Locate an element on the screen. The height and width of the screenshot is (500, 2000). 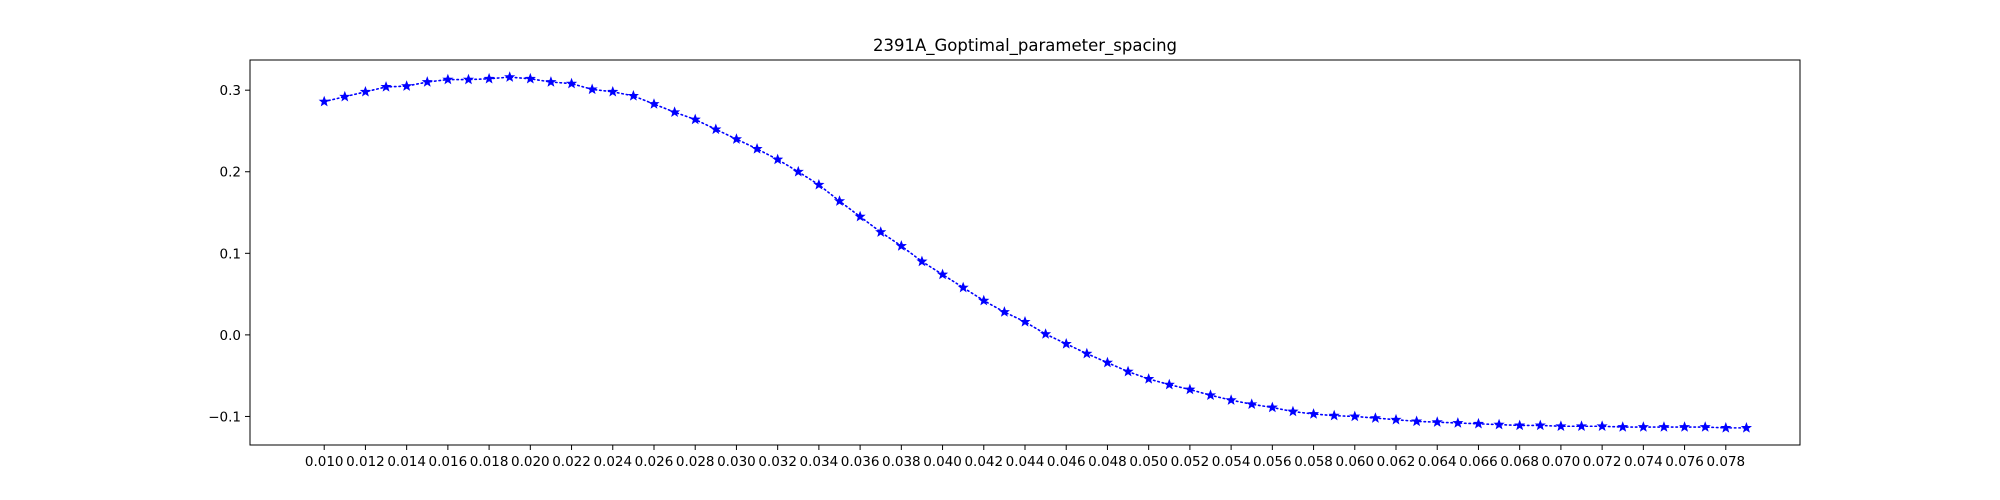
x-tick-label: 0.028 is located at coordinates (695, 462).